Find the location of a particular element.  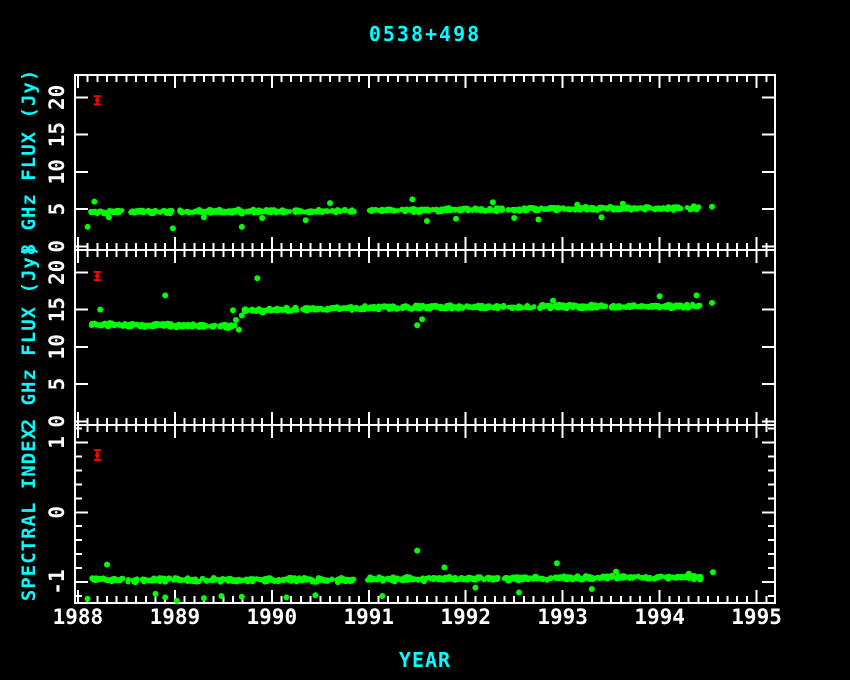

x-axis-label-year: YEAR is located at coordinates (425, 660).